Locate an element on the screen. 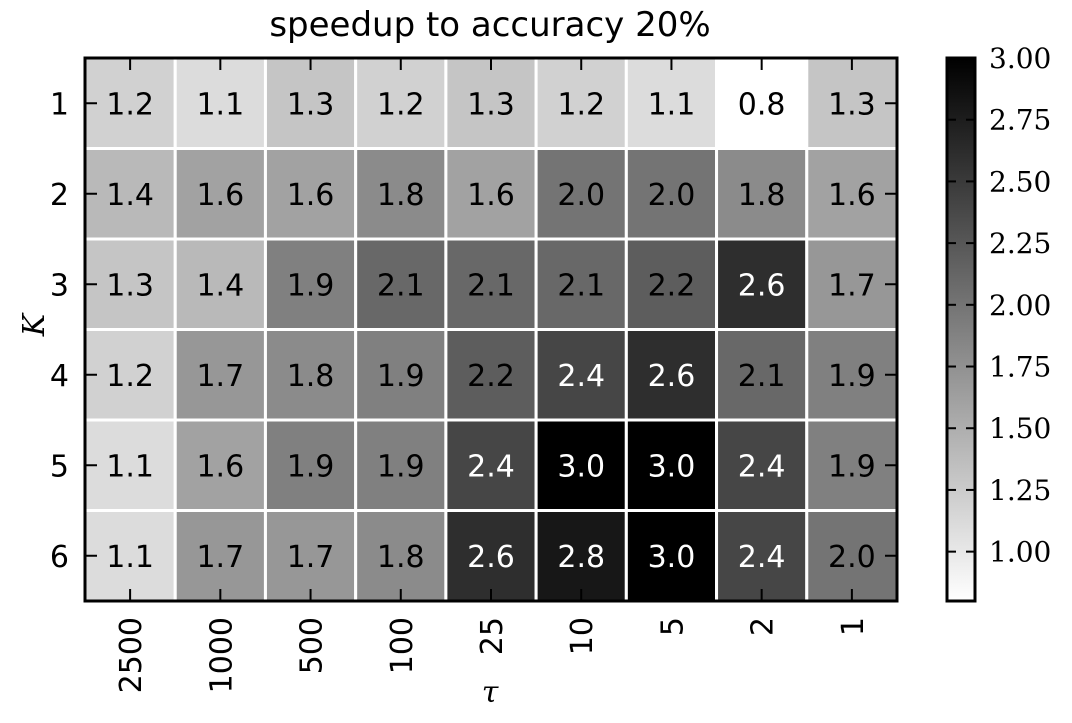 This screenshot has width=1072, height=723. y-axis-label: K is located at coordinates (34, 324).